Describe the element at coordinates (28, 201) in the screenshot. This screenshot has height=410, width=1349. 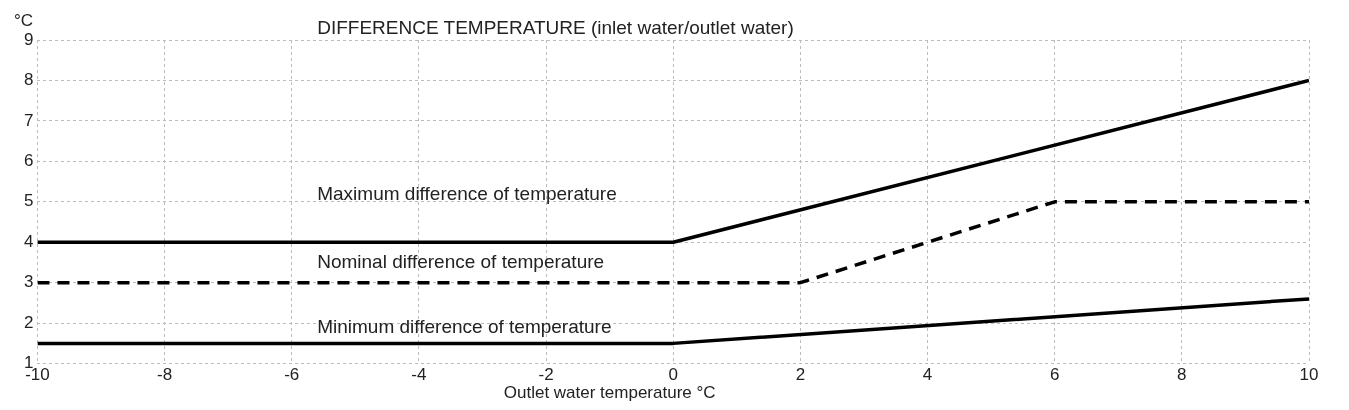
I see `y-tick-label: 5` at that location.